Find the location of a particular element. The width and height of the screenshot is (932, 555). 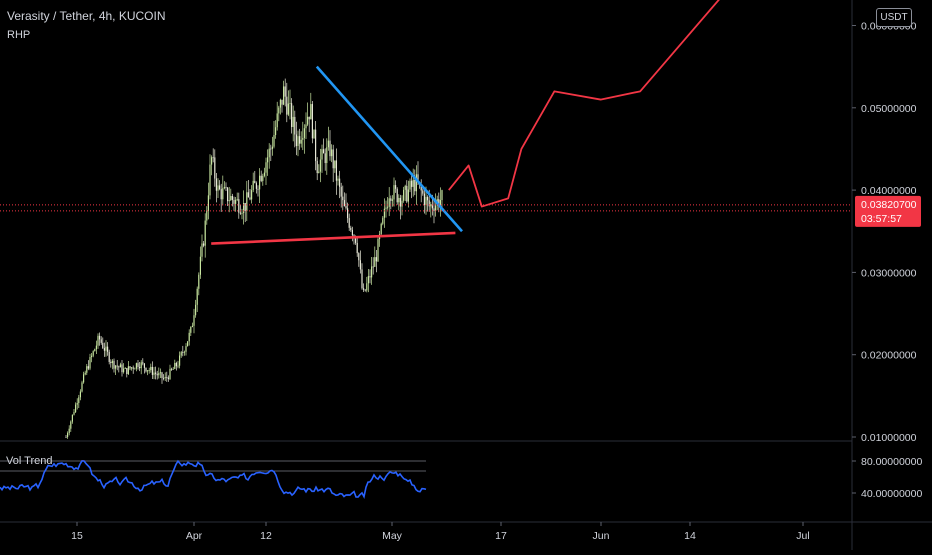

time-tick-label: 14 is located at coordinates (690, 536).